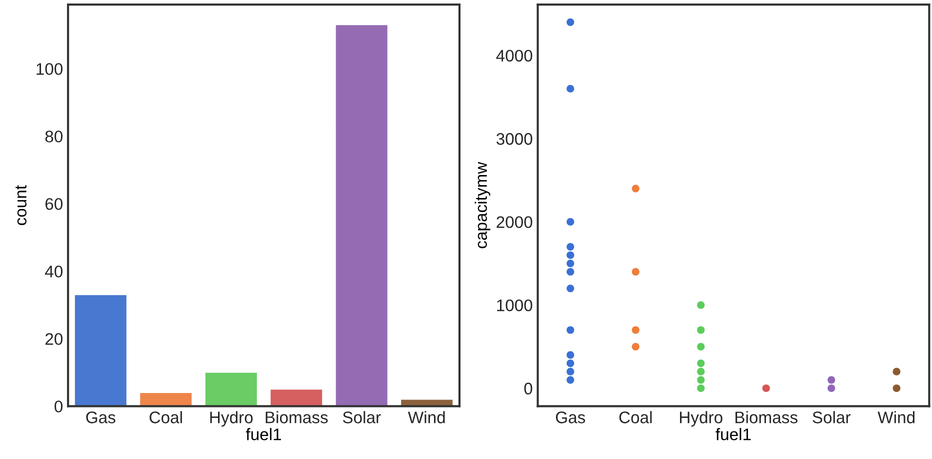 Image resolution: width=932 pixels, height=459 pixels. What do you see at coordinates (514, 56) in the screenshot?
I see `y-tick-label: 4000` at bounding box center [514, 56].